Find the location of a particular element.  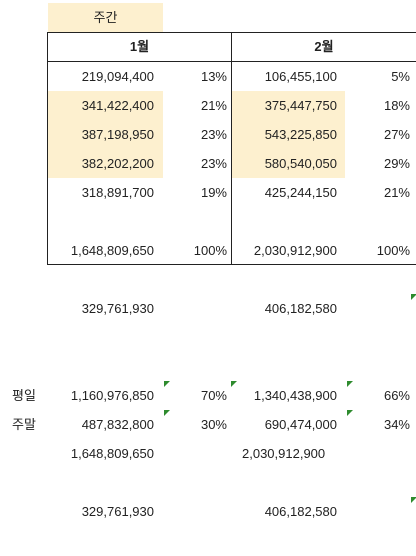

summary-average-cell: 406,182,580 is located at coordinates (300, 511).